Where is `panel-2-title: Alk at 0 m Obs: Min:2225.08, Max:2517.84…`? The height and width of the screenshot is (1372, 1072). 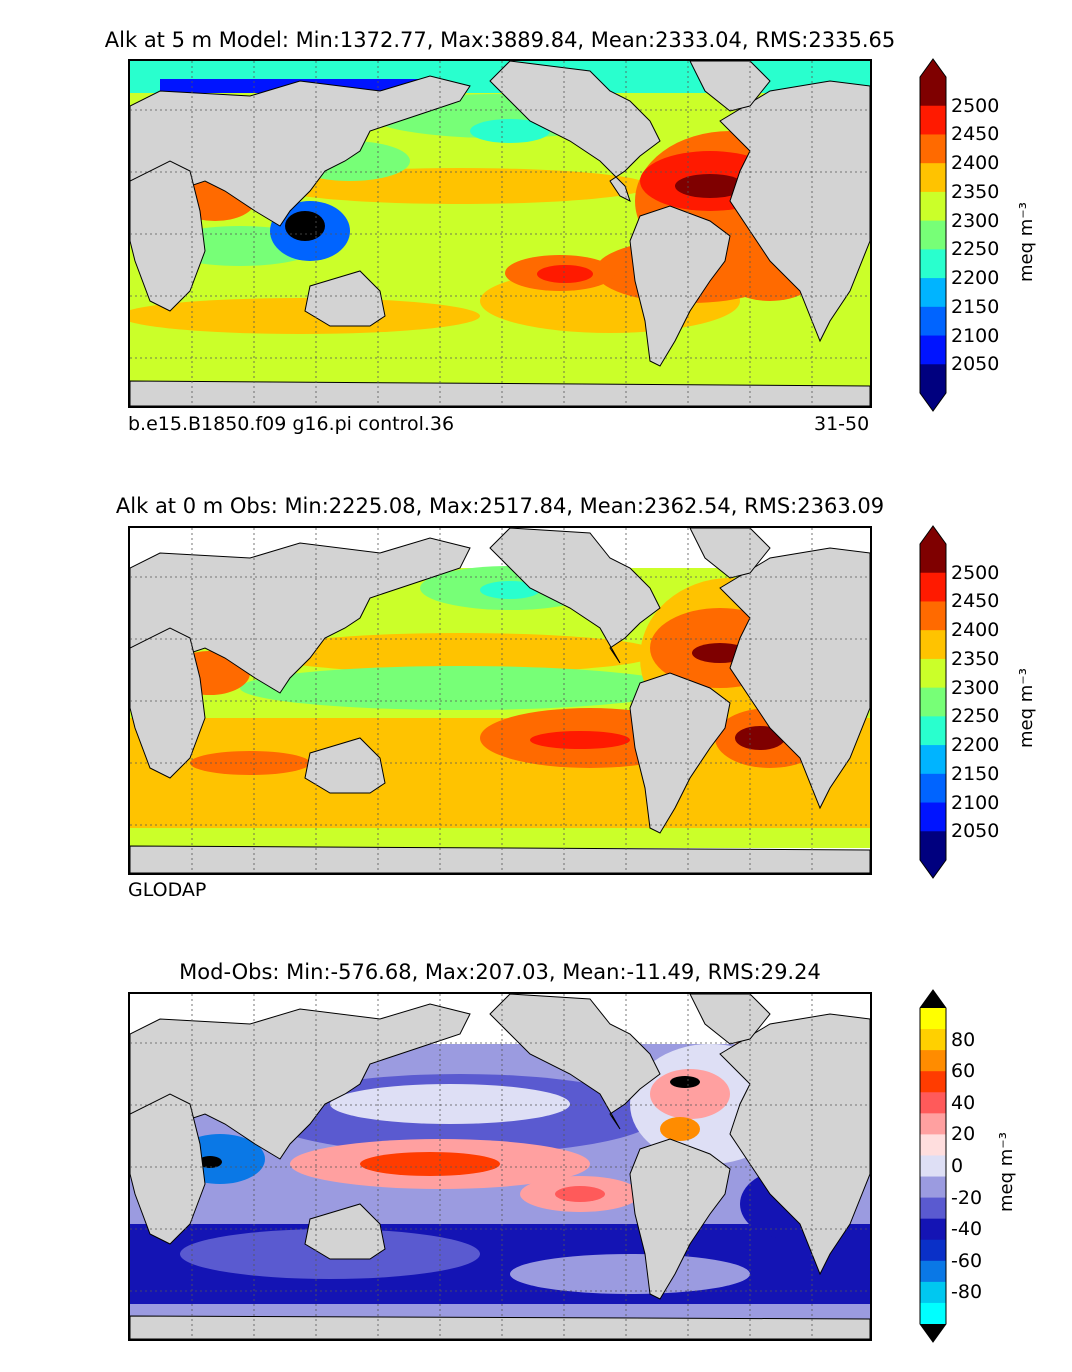
panel-2-title: Alk at 0 m Obs: Min:2225.08, Max:2517.84… is located at coordinates (500, 506).